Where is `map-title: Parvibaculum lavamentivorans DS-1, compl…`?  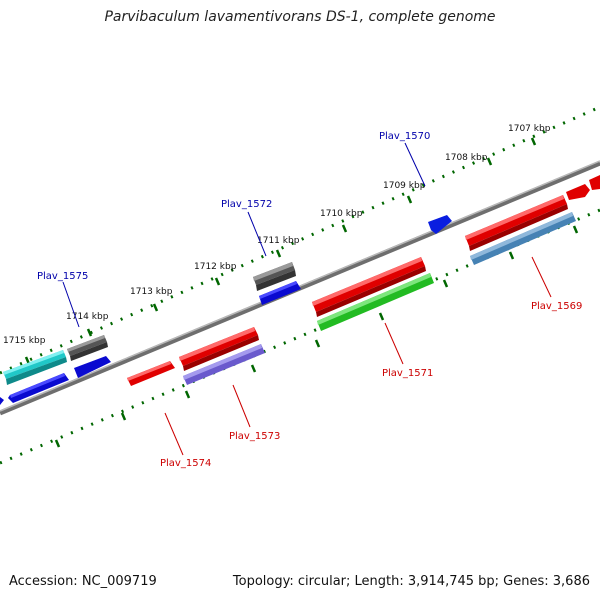
map-title: Parvibaculum lavamentivorans DS-1, compl… is located at coordinates (300, 17).